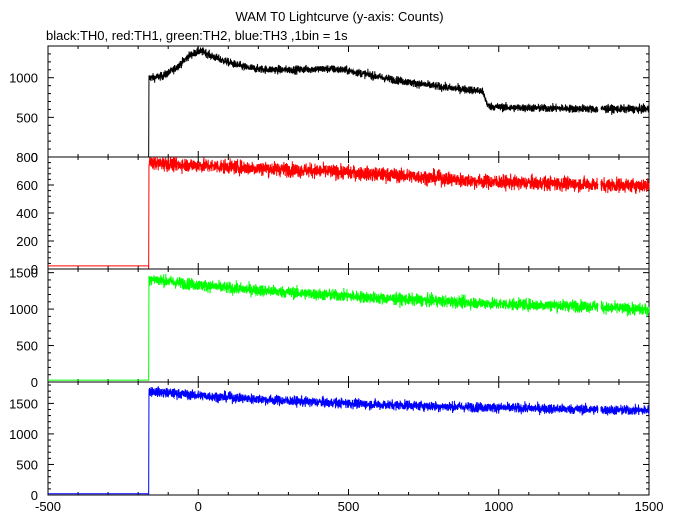 The image size is (679, 515). I want to click on x-tick-label: 500, so click(349, 506).